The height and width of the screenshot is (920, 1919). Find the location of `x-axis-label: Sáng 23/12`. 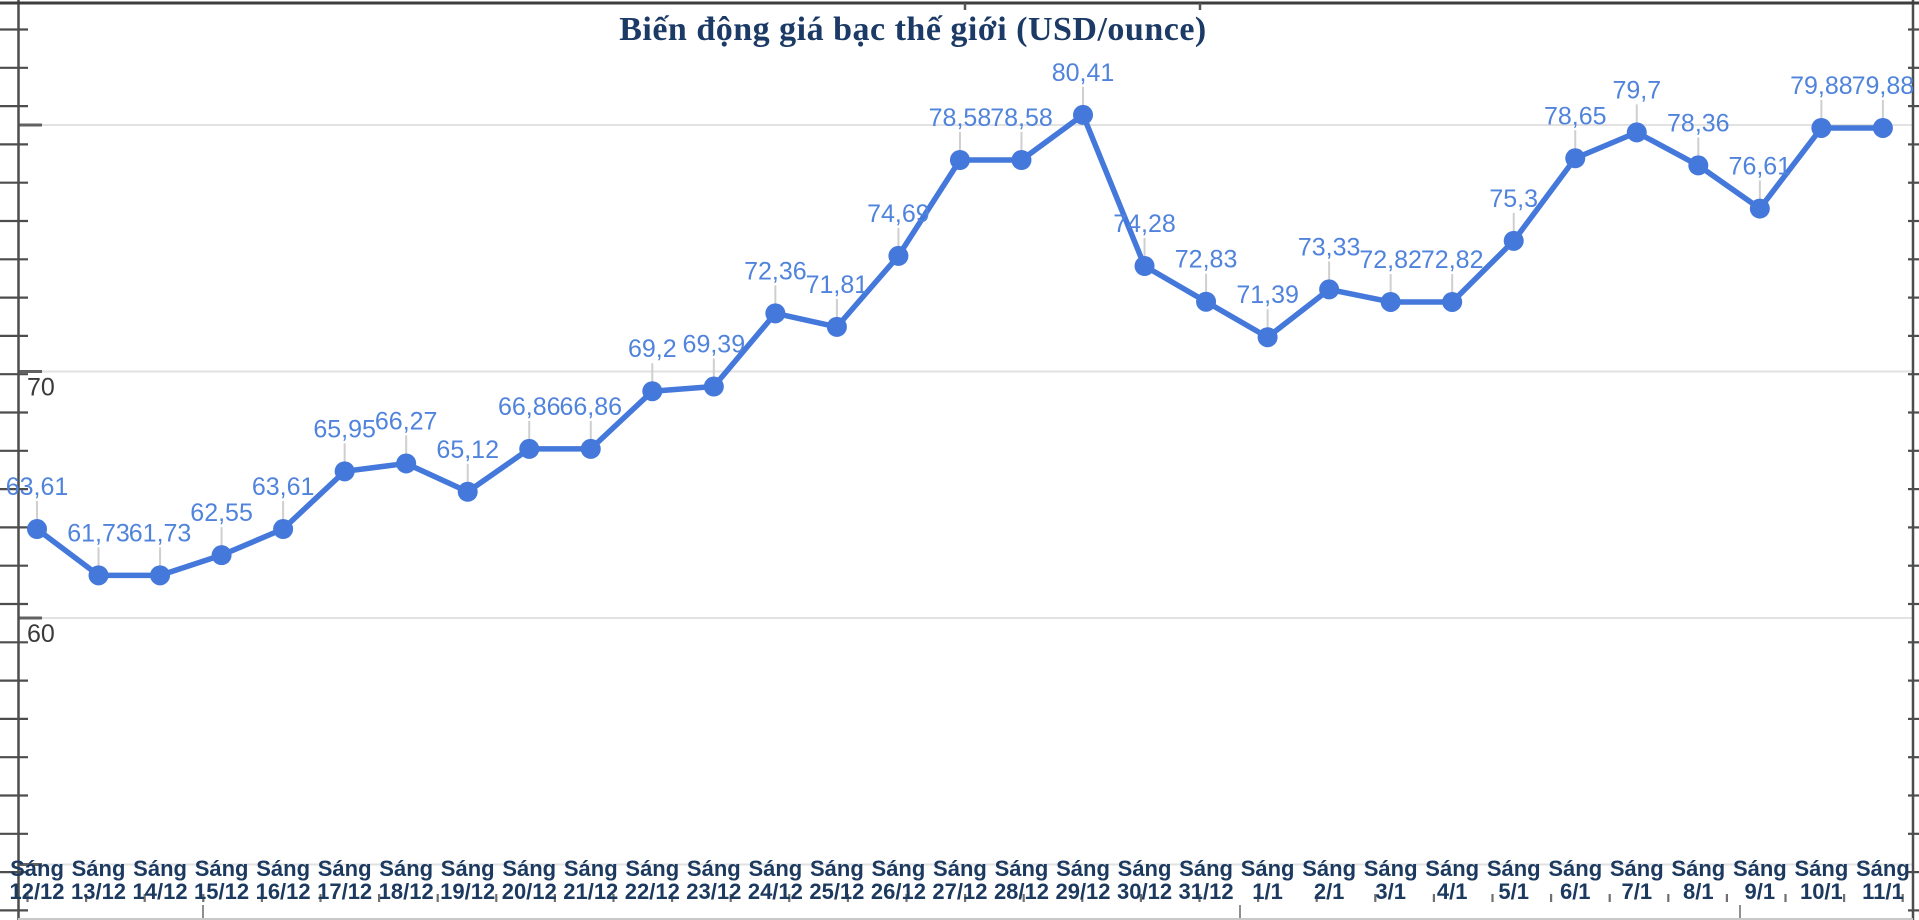

x-axis-label: Sáng 23/12 is located at coordinates (713, 880).